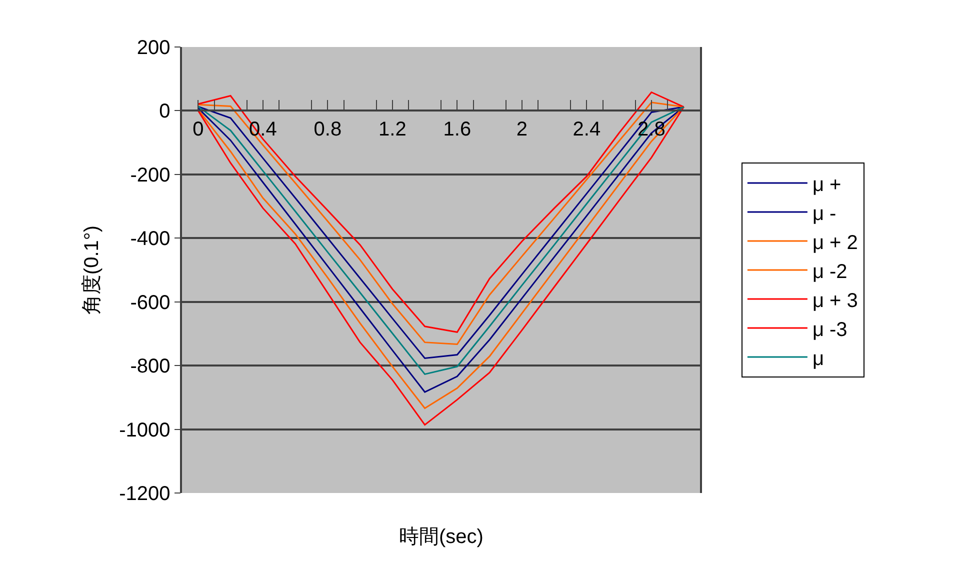 This screenshot has height=580, width=954. What do you see at coordinates (835, 301) in the screenshot?
I see `legend-label: μ + 3` at bounding box center [835, 301].